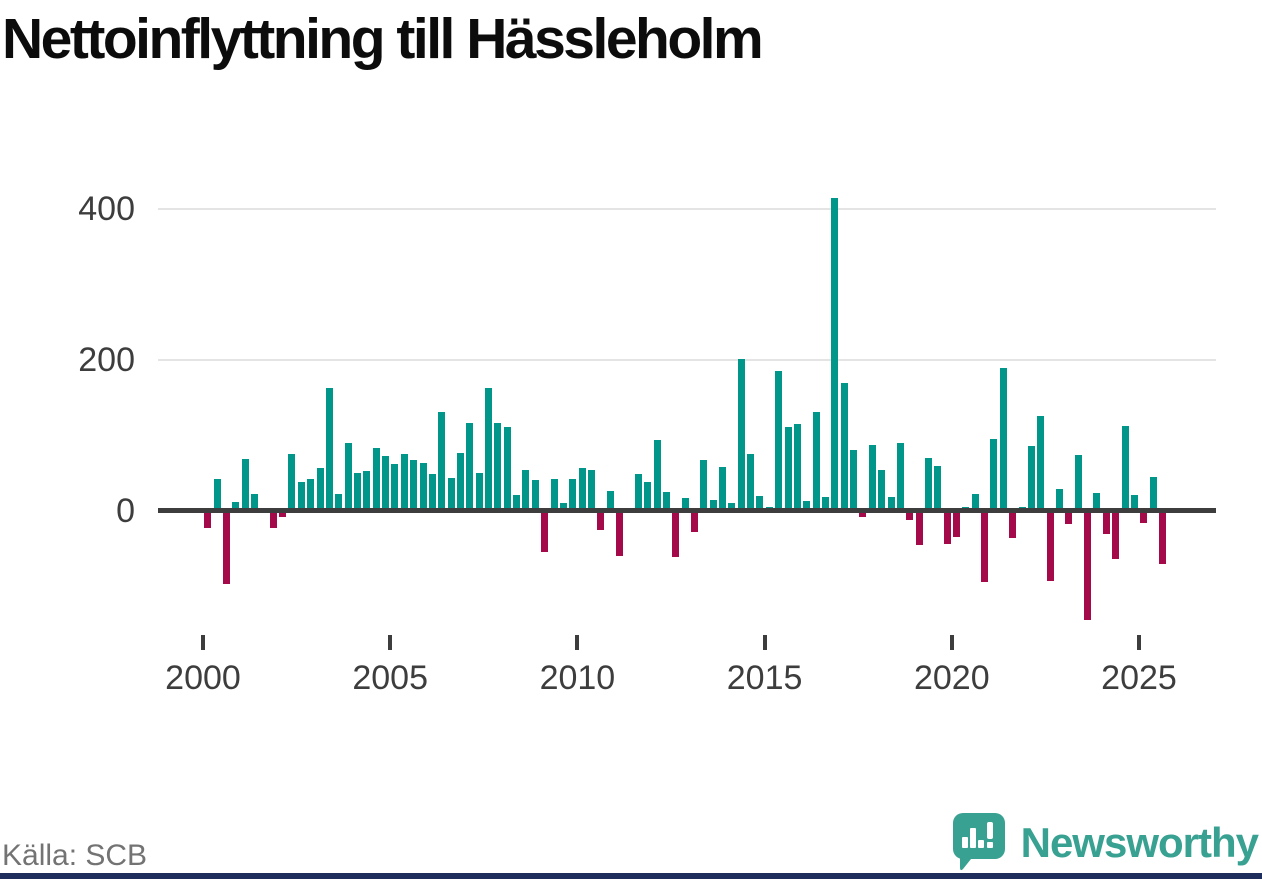 The image size is (1262, 879). Describe the element at coordinates (423, 486) in the screenshot. I see `bar-2005-q4` at that location.